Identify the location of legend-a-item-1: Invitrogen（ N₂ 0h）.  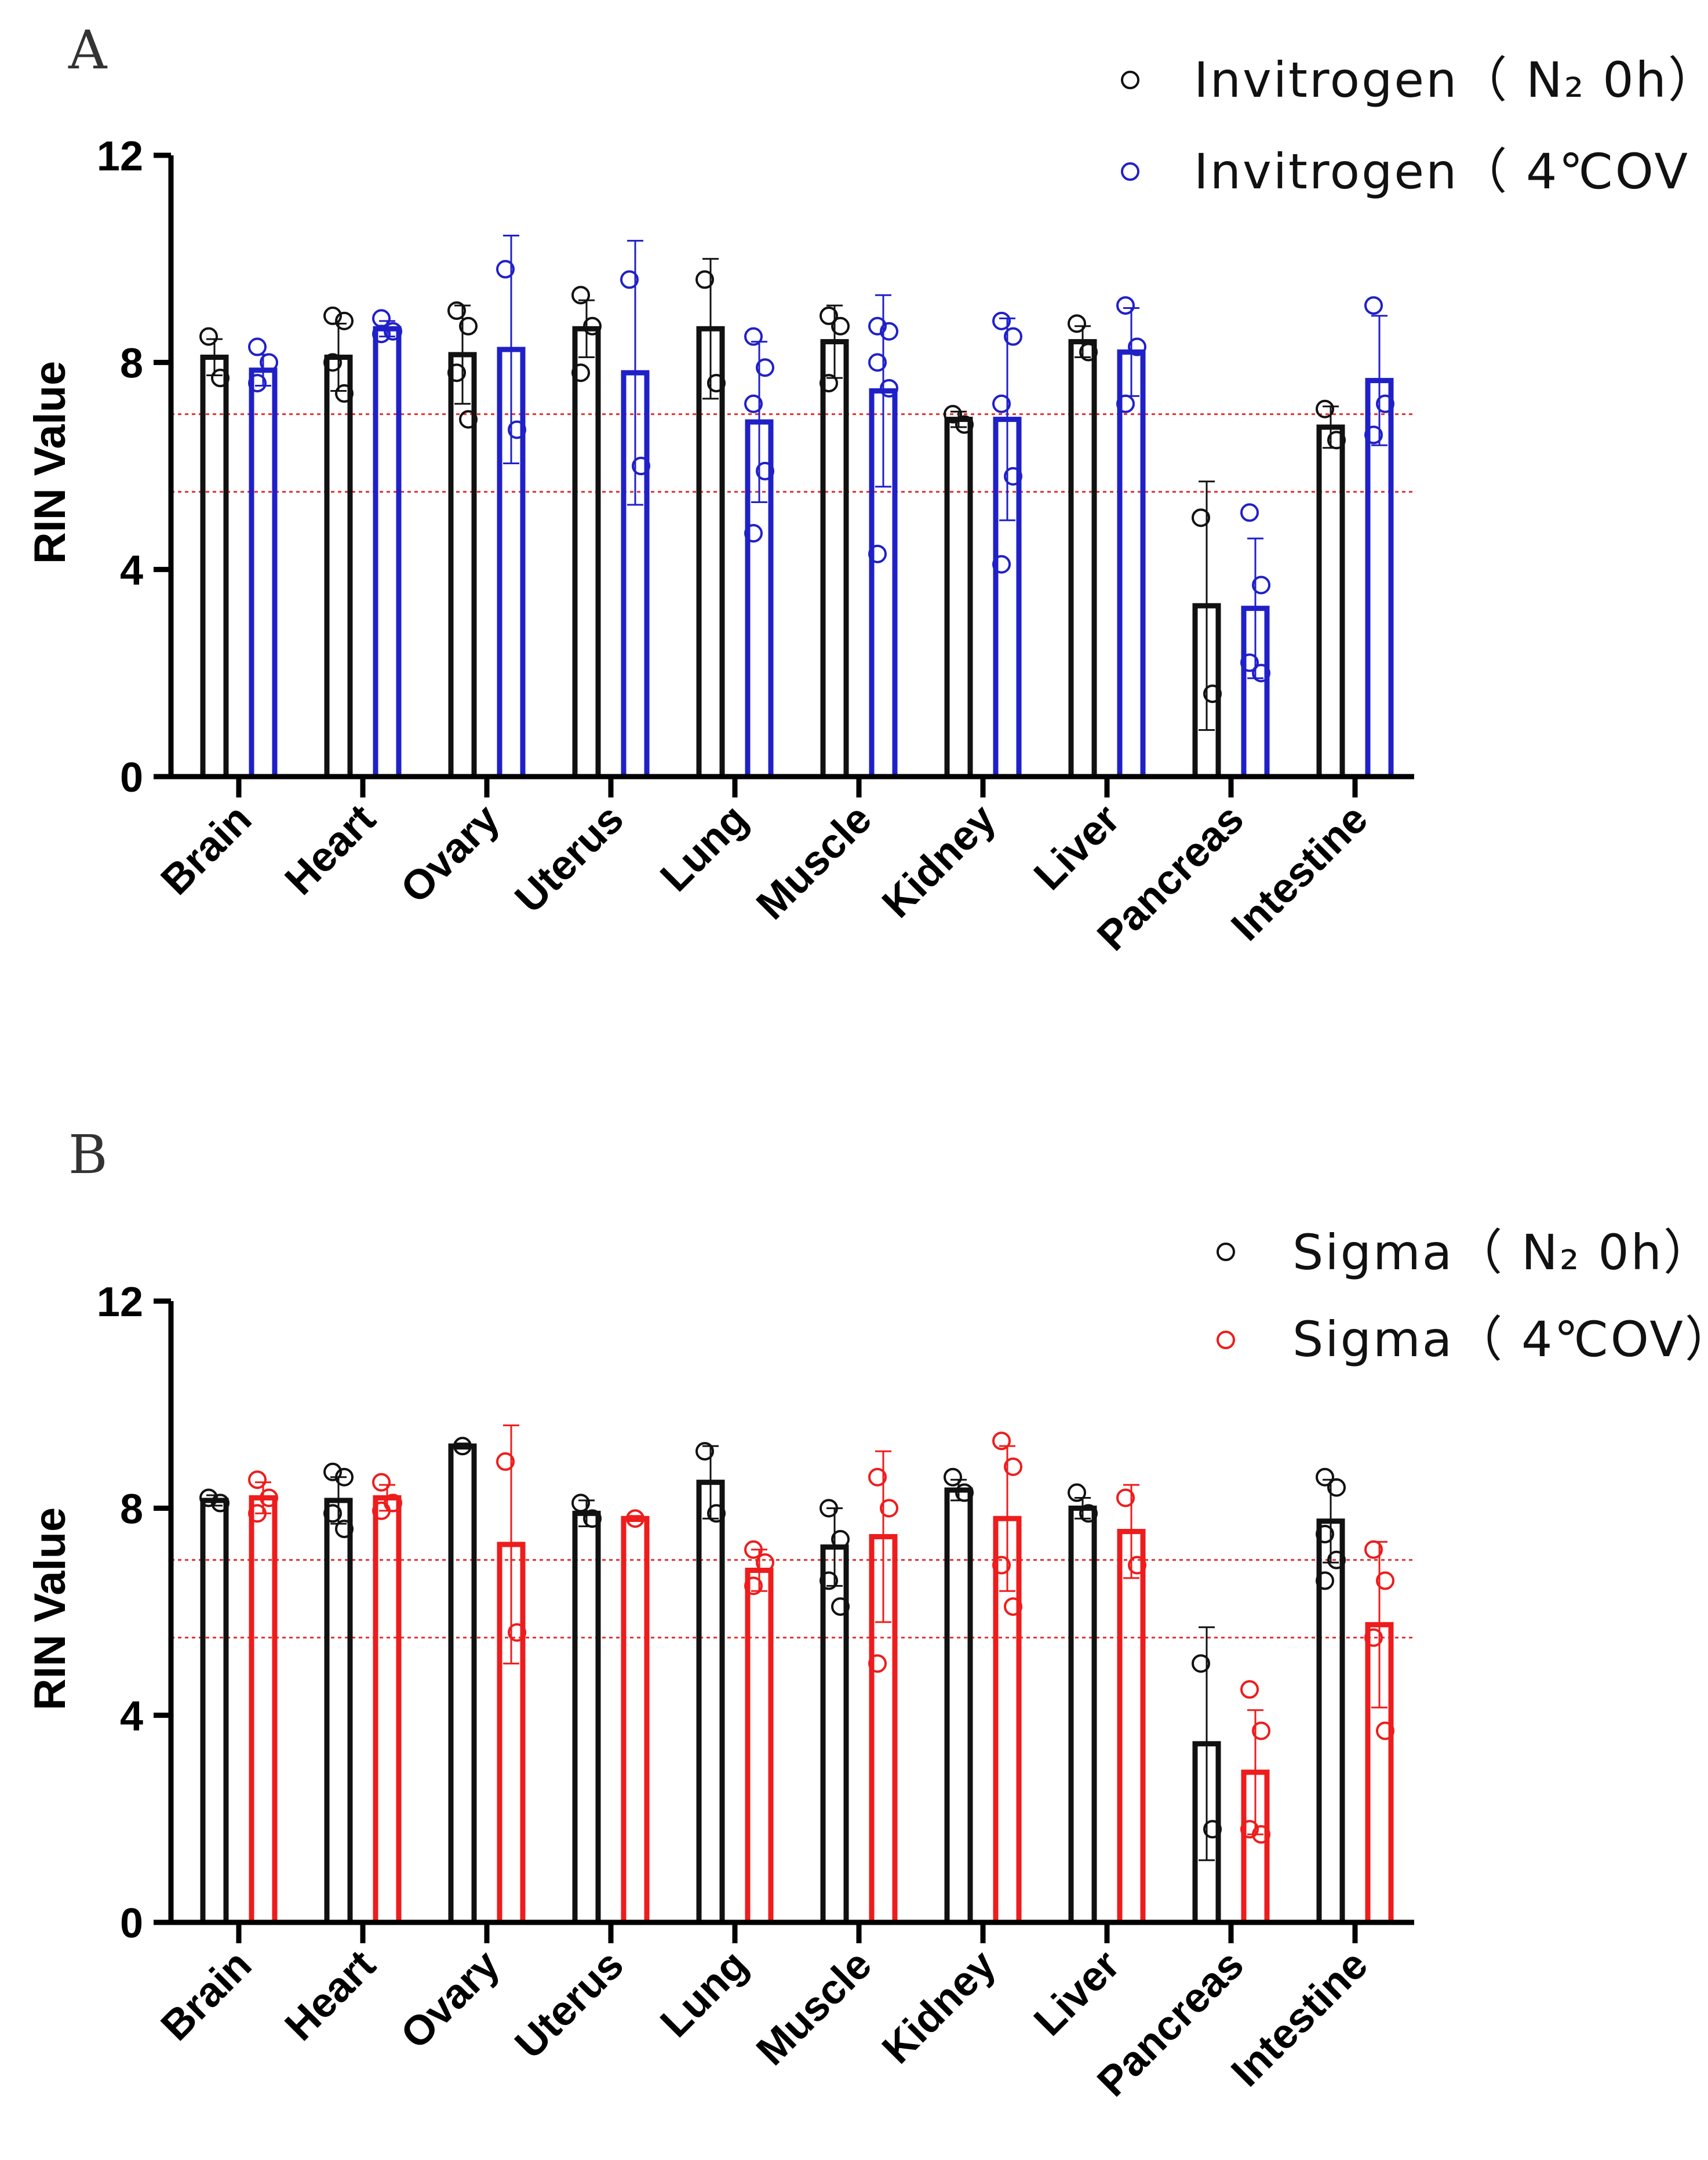
(1414, 80).